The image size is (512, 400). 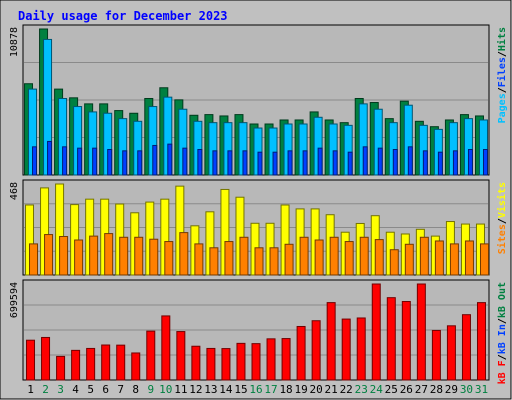 I want to click on x-tick-label: 8, so click(x=135, y=389).